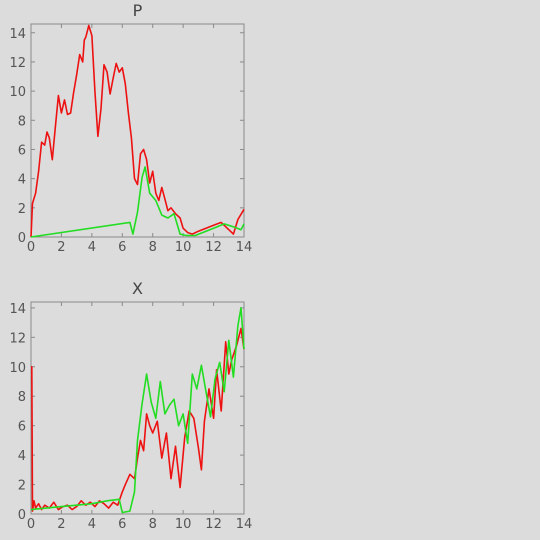 The image size is (540, 540). What do you see at coordinates (137, 202) in the screenshot?
I see `series-line-green` at bounding box center [137, 202].